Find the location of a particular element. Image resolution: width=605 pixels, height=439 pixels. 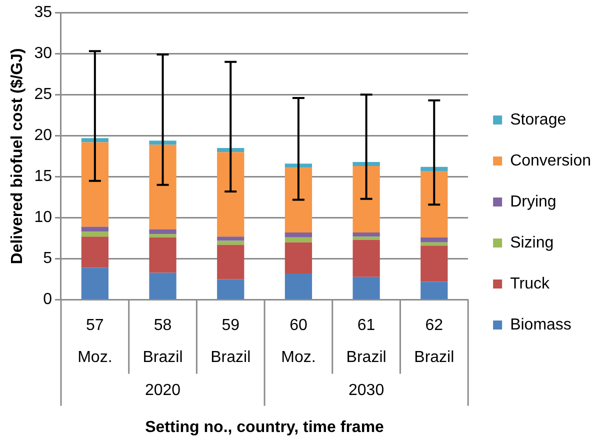

legend-label: Conversion is located at coordinates (551, 161).